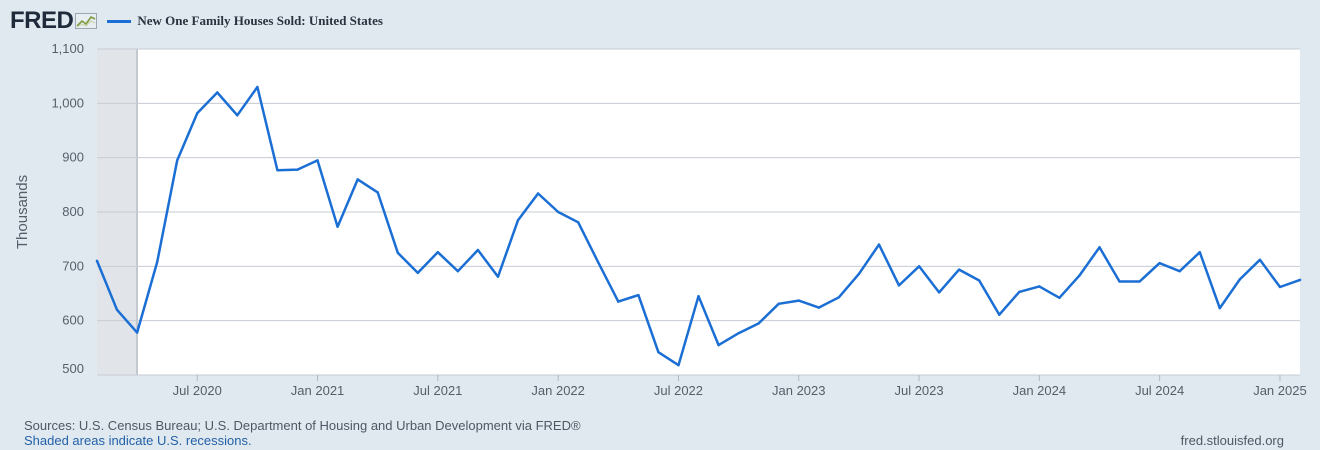 This screenshot has height=450, width=1320. I want to click on x-tick-label: Jul 2024, so click(1159, 390).